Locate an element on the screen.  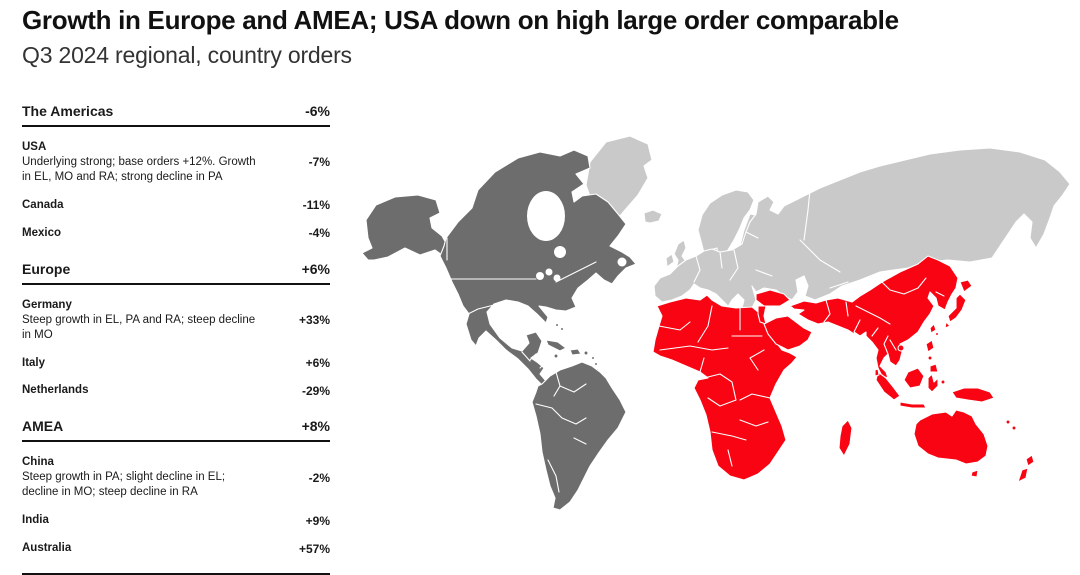
map-jamaica is located at coordinates (556, 356).